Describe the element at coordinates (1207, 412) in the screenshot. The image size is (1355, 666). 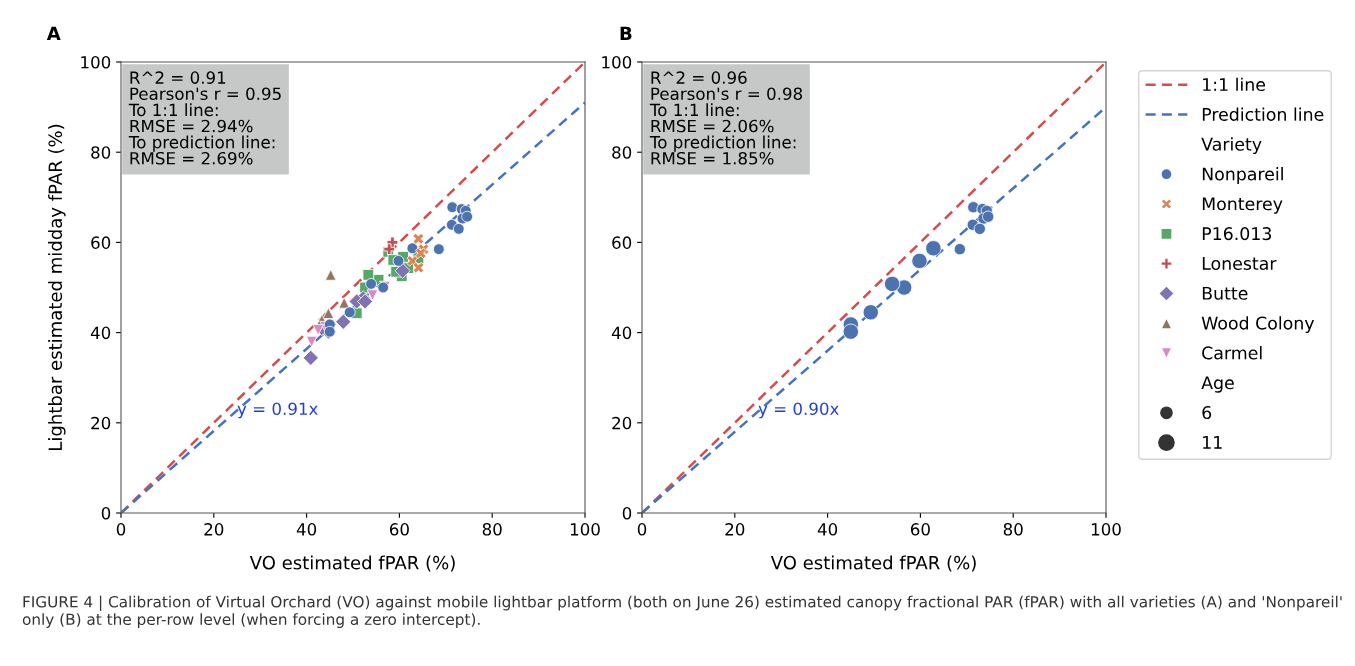
I see `legend-label: 6` at that location.